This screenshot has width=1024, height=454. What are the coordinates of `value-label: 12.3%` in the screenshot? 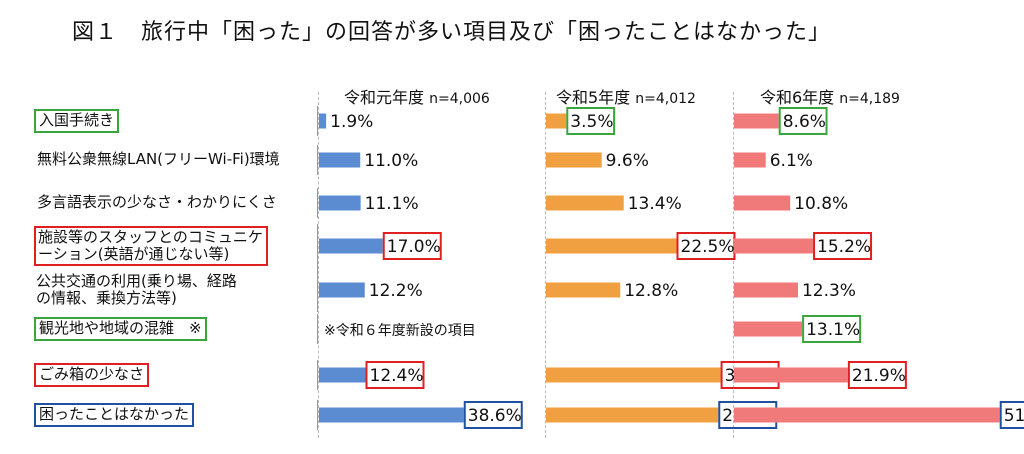 It's located at (829, 291).